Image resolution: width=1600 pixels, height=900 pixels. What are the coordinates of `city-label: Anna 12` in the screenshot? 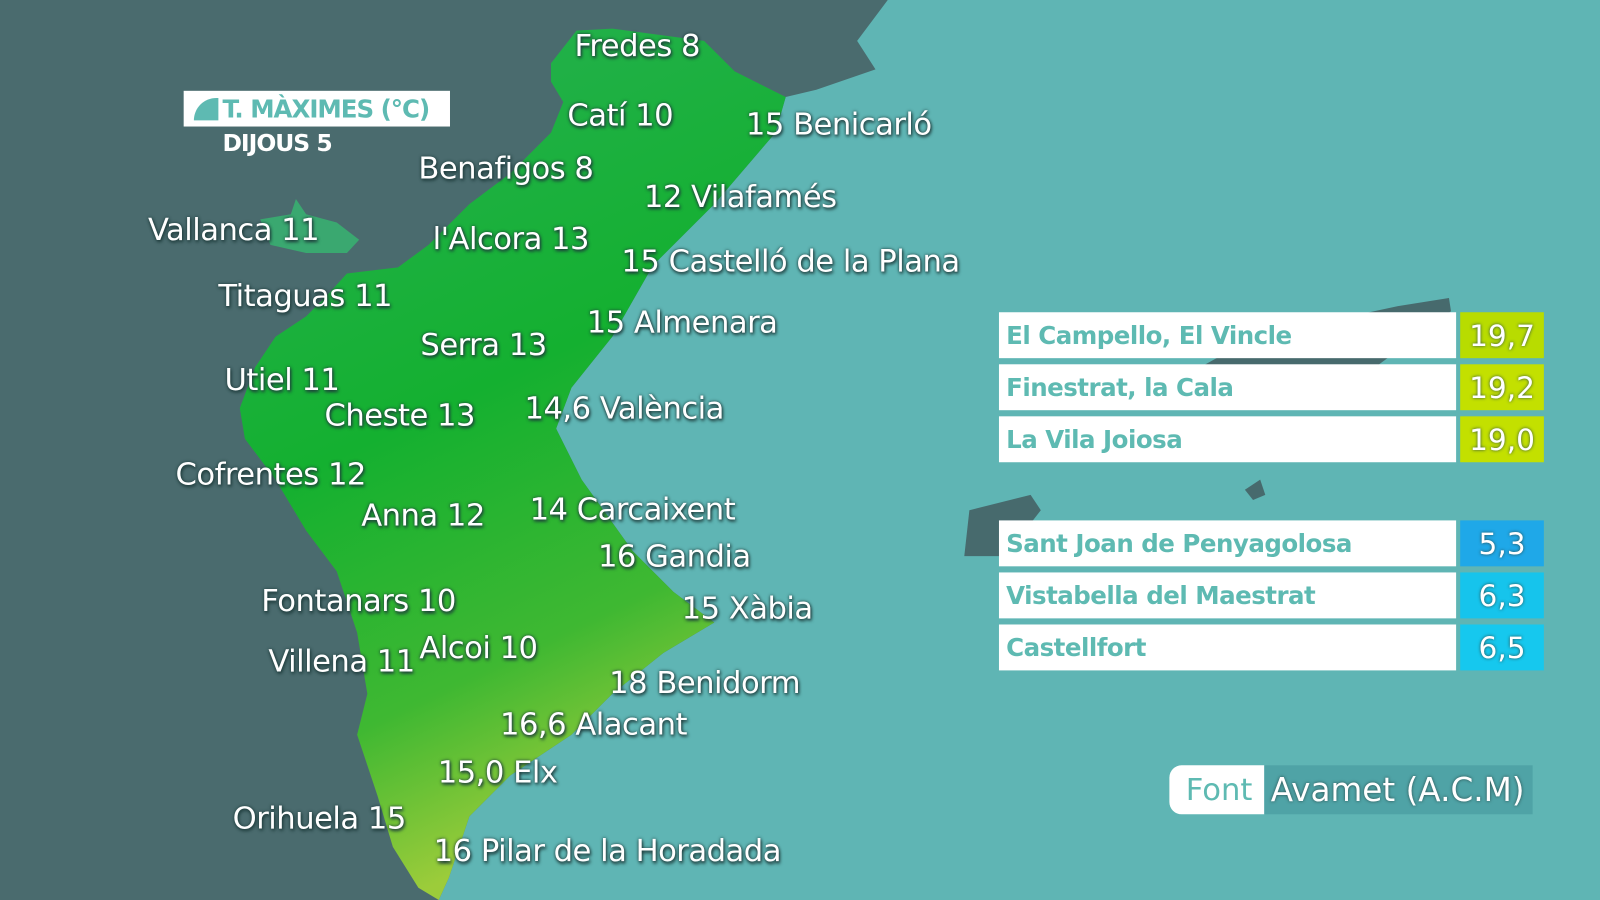 It's located at (423, 515).